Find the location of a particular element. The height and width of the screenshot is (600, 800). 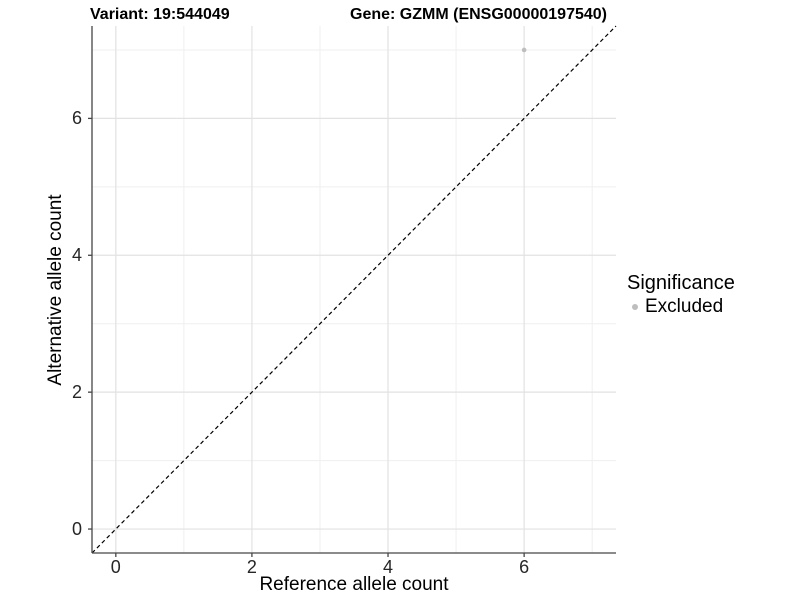

x-tick-label: 6 is located at coordinates (524, 567).